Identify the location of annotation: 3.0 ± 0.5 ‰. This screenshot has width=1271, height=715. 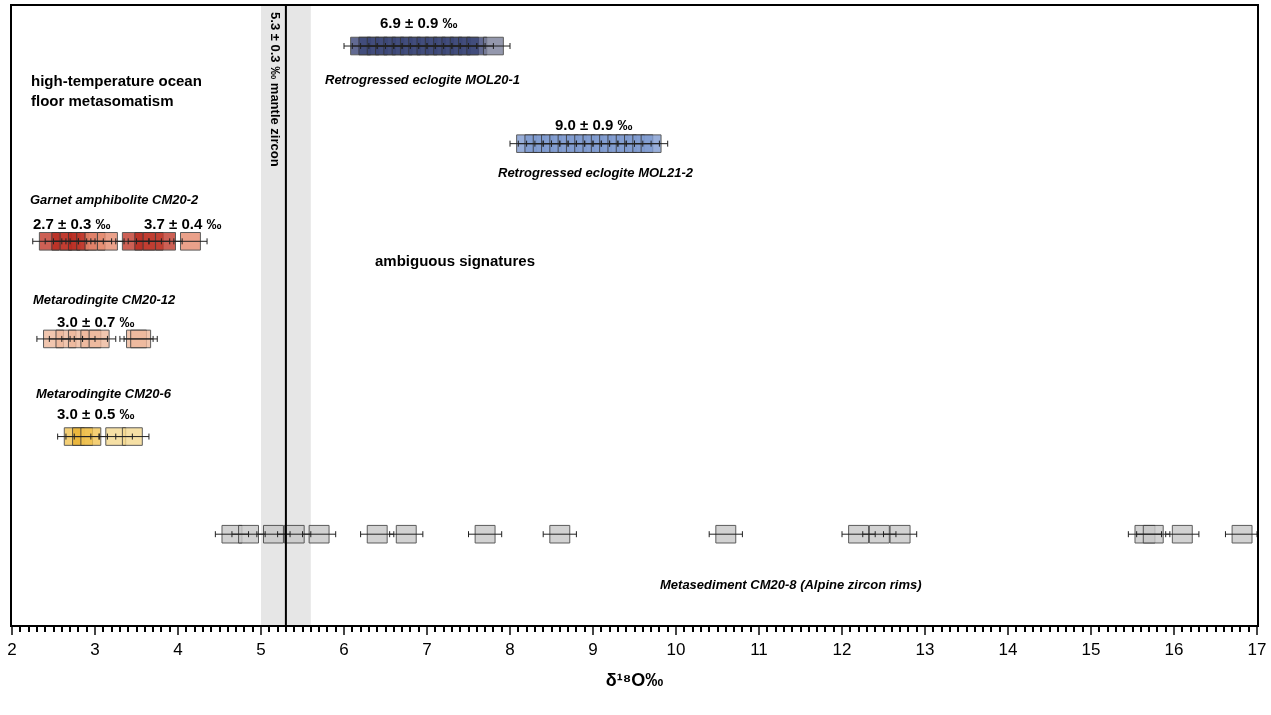
(96, 413).